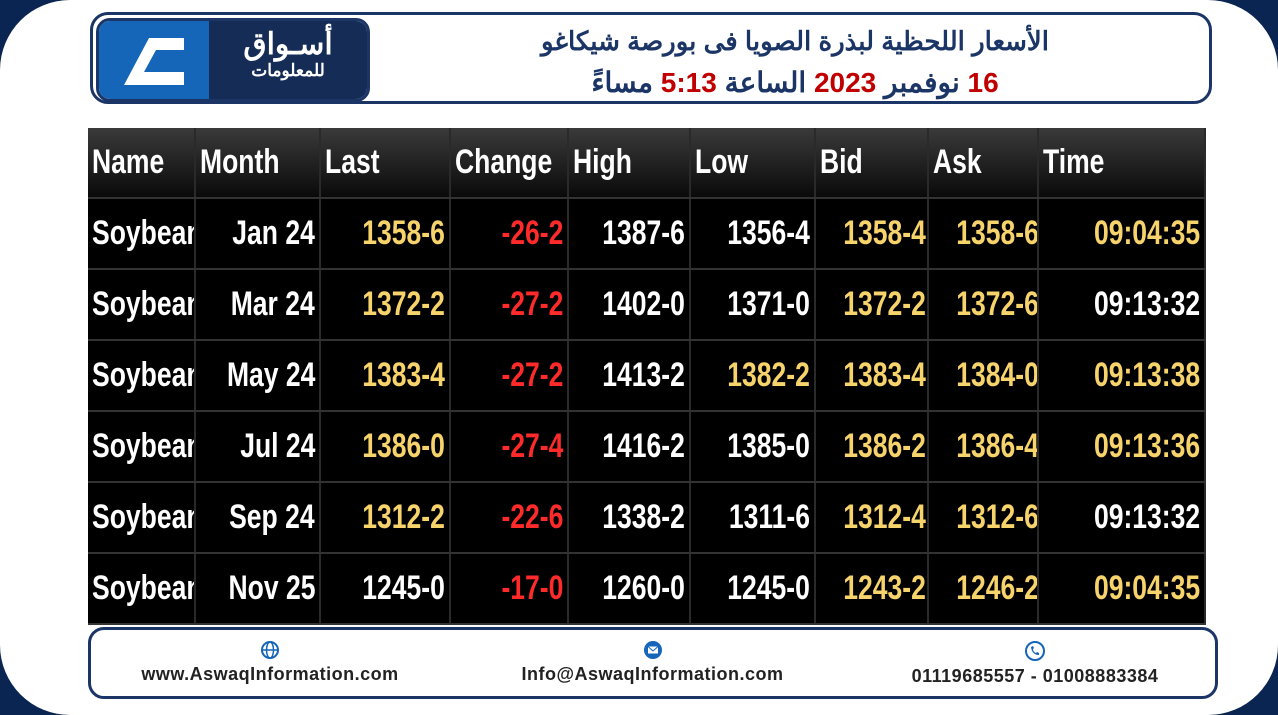  I want to click on cell-text: 1386-2, so click(884, 446).